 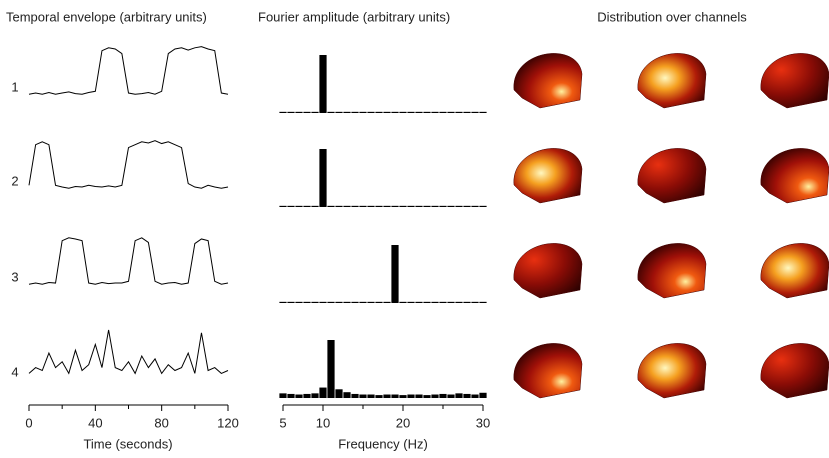 I want to click on x-tick-label: 40, so click(x=95, y=422).